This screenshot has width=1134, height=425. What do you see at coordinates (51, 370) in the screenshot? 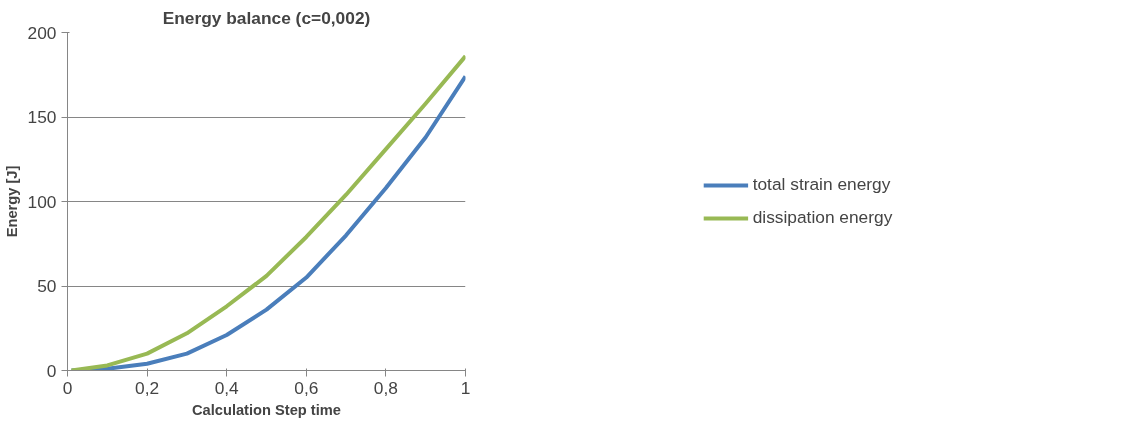
I see `y-tick-label: 0` at bounding box center [51, 370].